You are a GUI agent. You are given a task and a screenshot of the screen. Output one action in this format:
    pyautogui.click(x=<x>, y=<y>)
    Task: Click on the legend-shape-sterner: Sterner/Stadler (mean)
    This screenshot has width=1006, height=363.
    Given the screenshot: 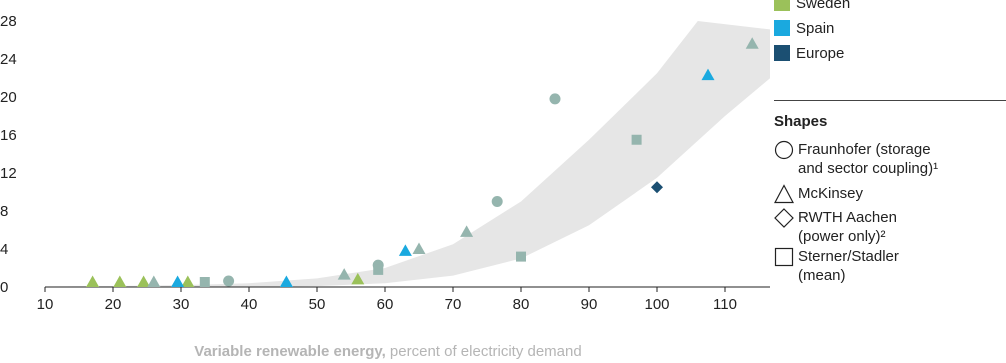 What is the action you would take?
    pyautogui.click(x=836, y=266)
    